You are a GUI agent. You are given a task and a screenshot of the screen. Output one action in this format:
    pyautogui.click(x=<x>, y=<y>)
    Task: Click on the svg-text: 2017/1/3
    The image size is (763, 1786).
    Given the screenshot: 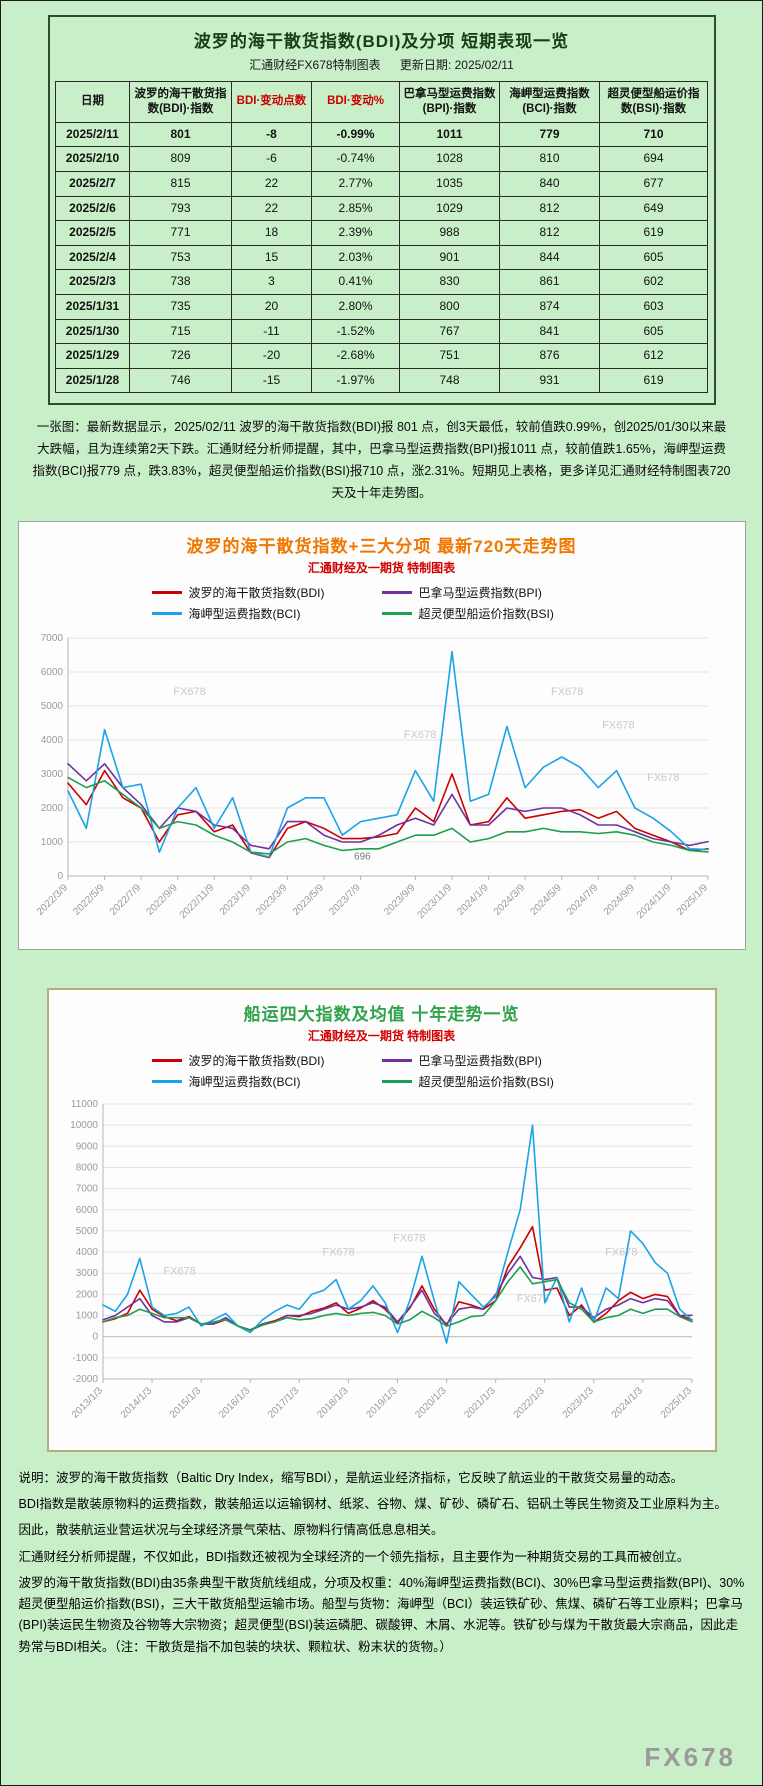 What is the action you would take?
    pyautogui.click(x=284, y=1403)
    